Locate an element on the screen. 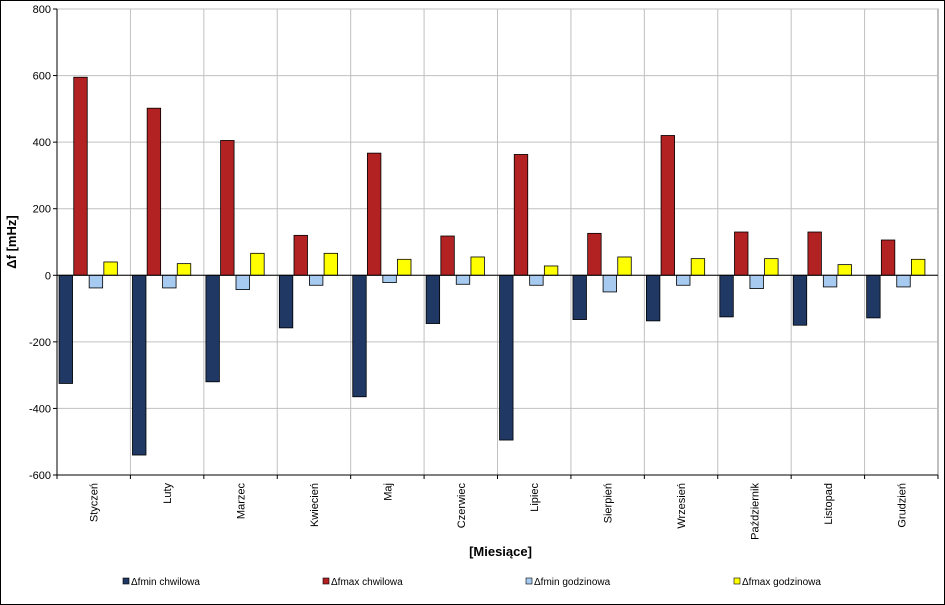  legend-item-3: Δfmin godzinowa is located at coordinates (568, 582).